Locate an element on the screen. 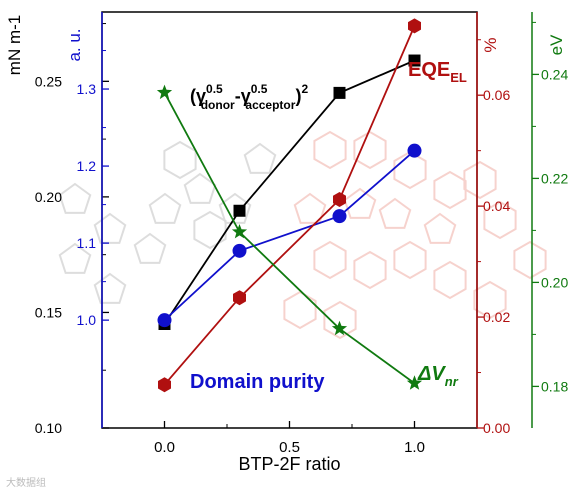 Image resolution: width=587 pixels, height=493 pixels. y-tick-label: 1.2 is located at coordinates (87, 166).